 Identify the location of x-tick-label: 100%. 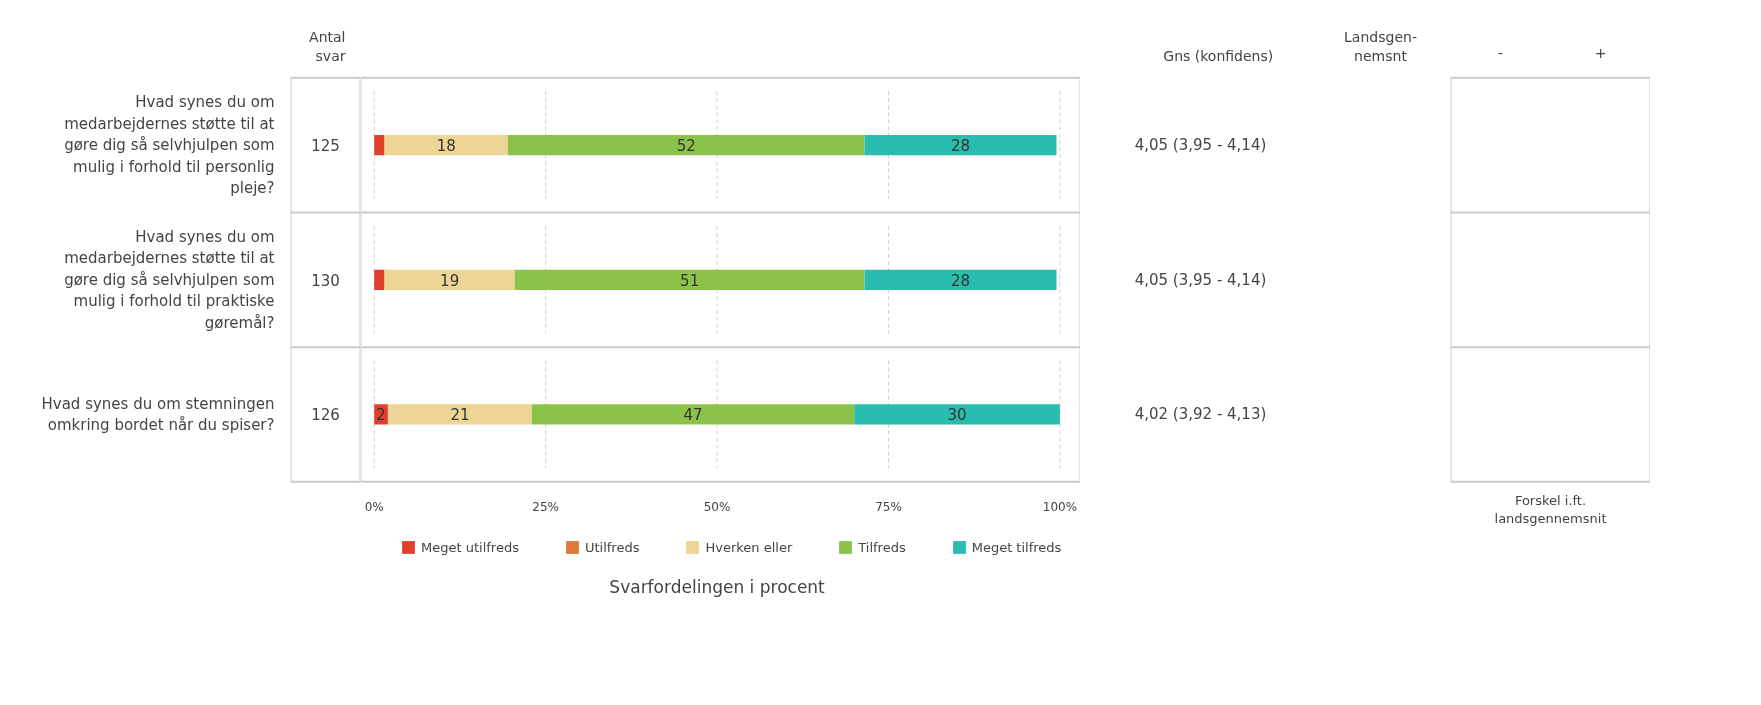
(1060, 506).